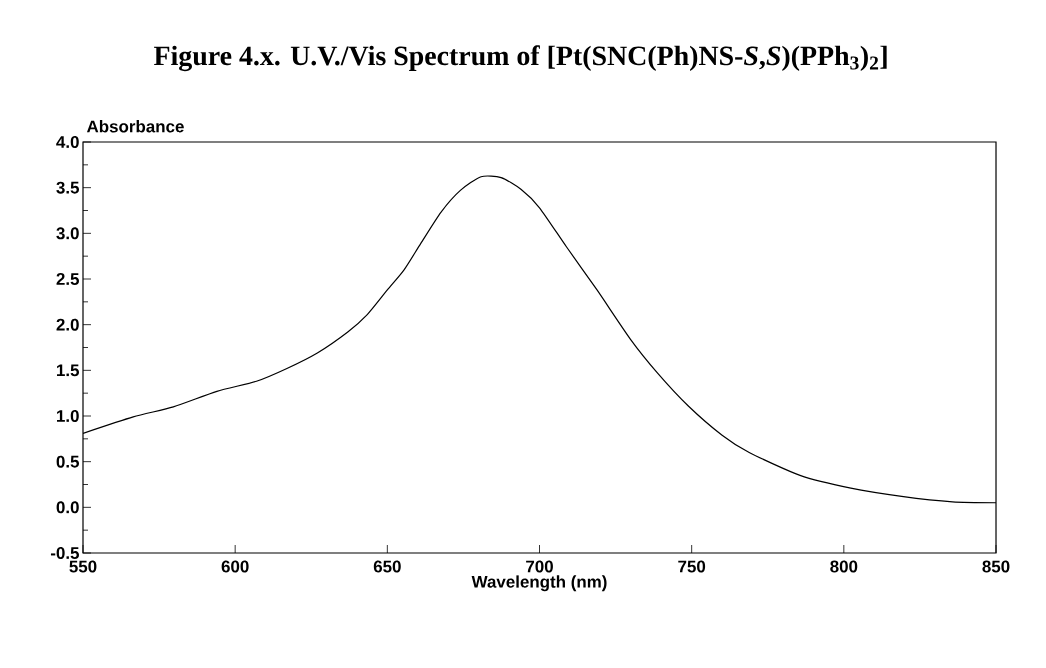  I want to click on y-tick-label: 0.0, so click(67, 507).